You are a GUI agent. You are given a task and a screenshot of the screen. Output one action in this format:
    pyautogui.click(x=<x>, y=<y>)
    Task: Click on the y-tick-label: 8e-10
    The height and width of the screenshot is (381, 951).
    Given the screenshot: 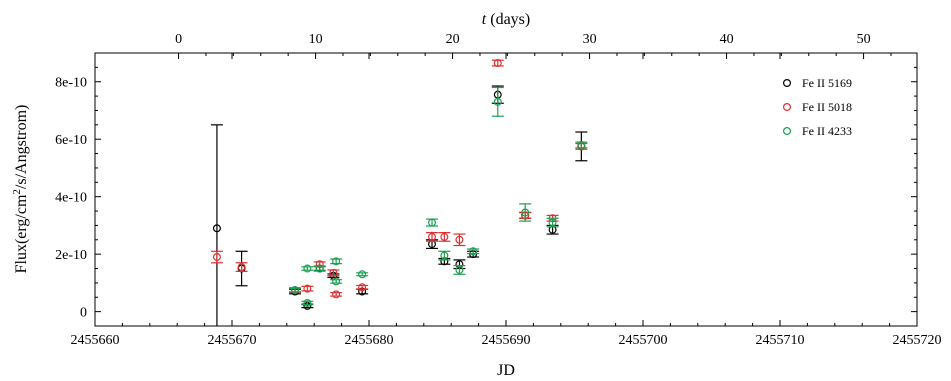 What is the action you would take?
    pyautogui.click(x=71, y=83)
    